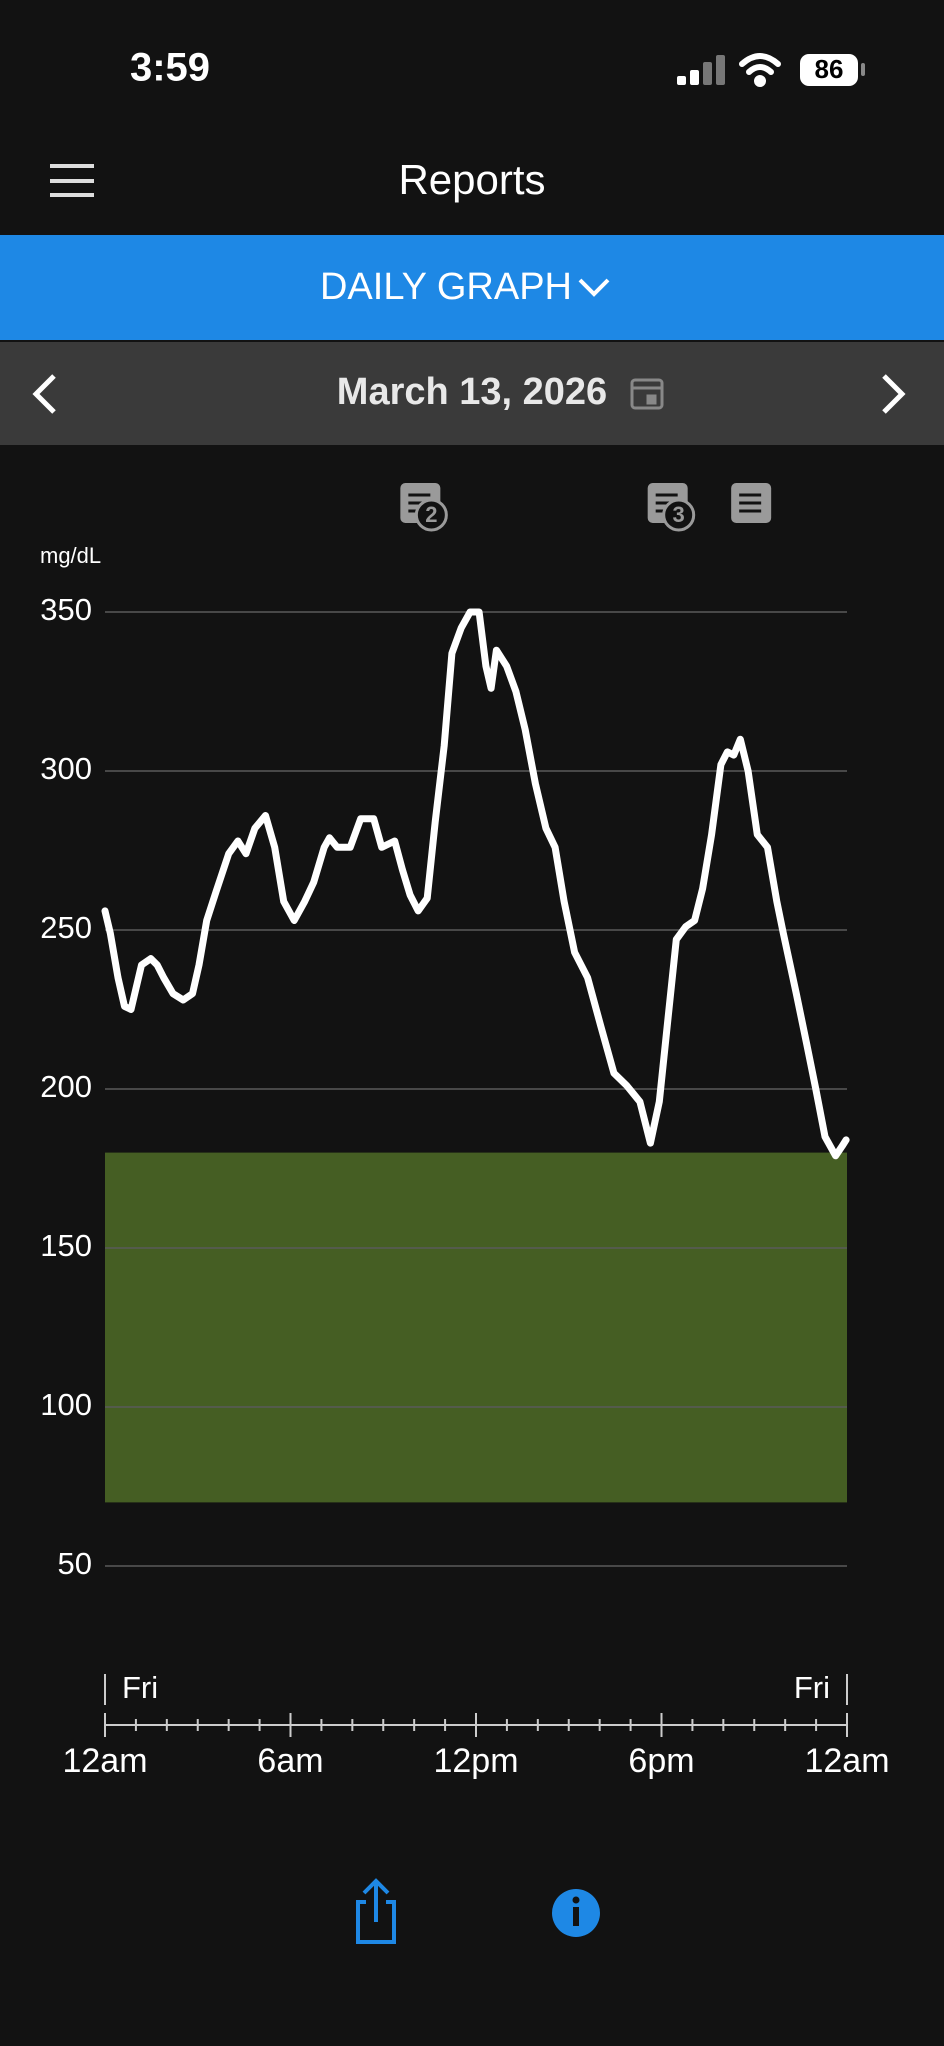  What do you see at coordinates (376, 1911) in the screenshot?
I see `share-button` at bounding box center [376, 1911].